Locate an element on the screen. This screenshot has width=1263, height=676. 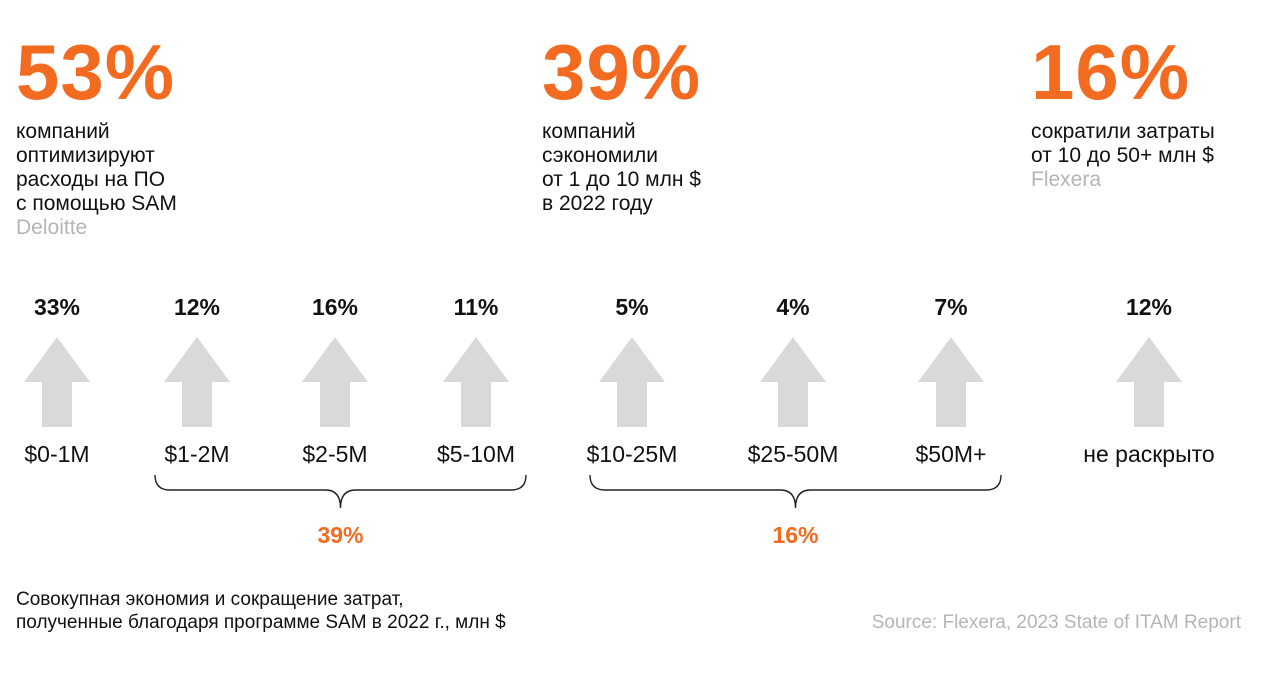
category-label: не раскрыто is located at coordinates (1148, 454).